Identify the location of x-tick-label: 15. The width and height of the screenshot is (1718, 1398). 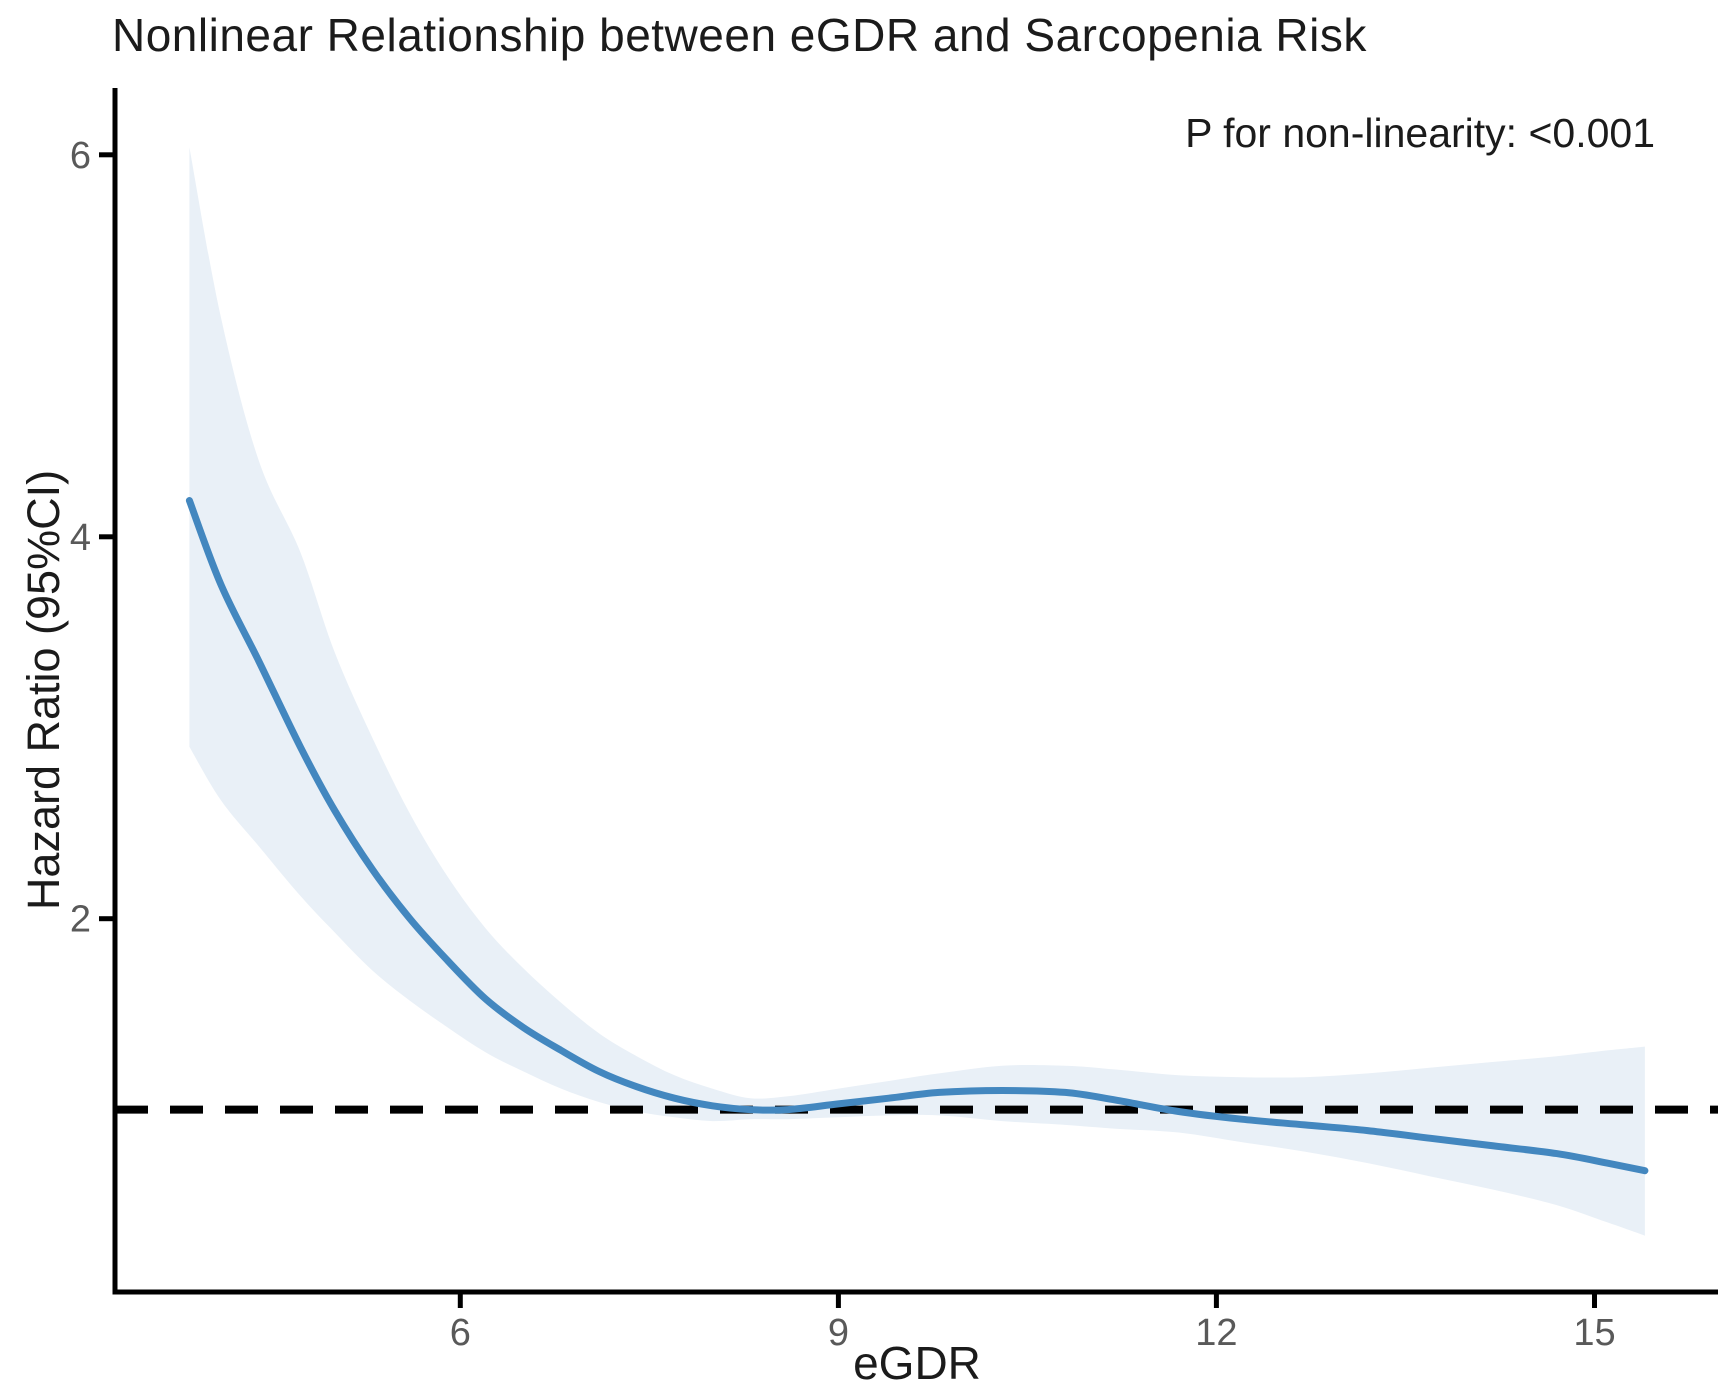
(1594, 1333).